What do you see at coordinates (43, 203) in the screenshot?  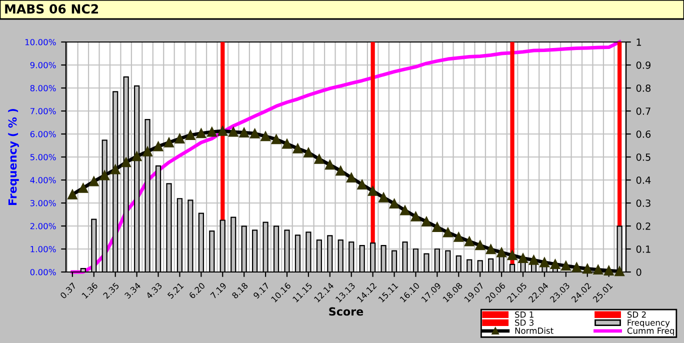 I see `y-tick-label: 3.00%` at bounding box center [43, 203].